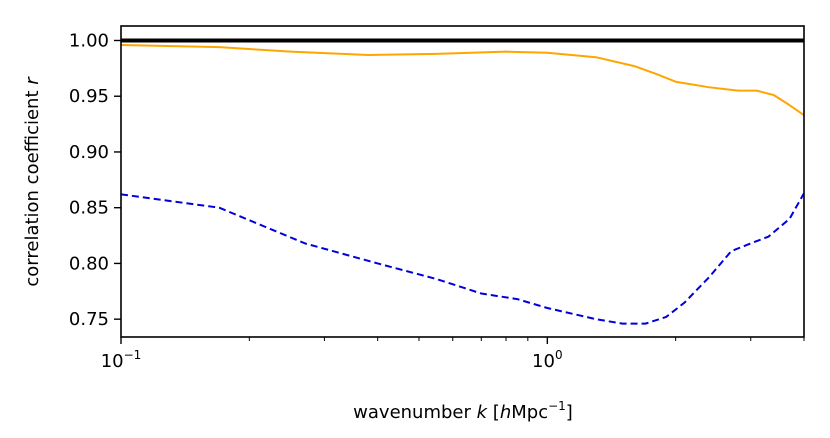  I want to click on x-tick-label: 10⁻¹, so click(121, 360).